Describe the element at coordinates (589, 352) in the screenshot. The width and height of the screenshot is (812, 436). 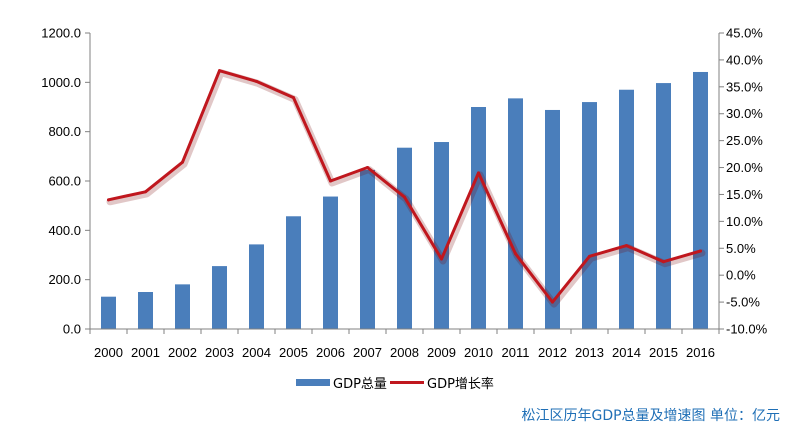
I see `x-tick-label: 2013` at that location.